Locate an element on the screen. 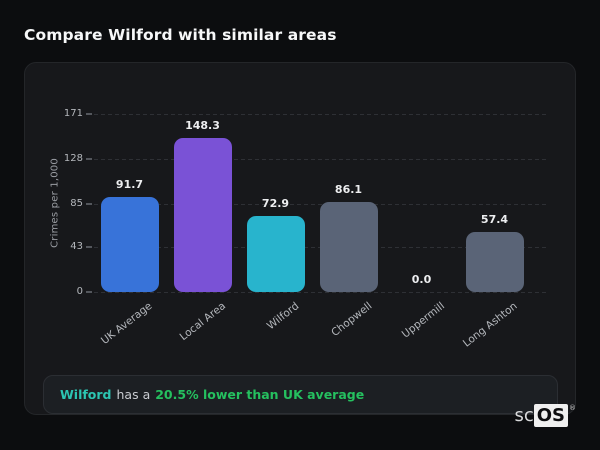 This screenshot has width=600, height=450. y-tick-label: 128 is located at coordinates (73, 158).